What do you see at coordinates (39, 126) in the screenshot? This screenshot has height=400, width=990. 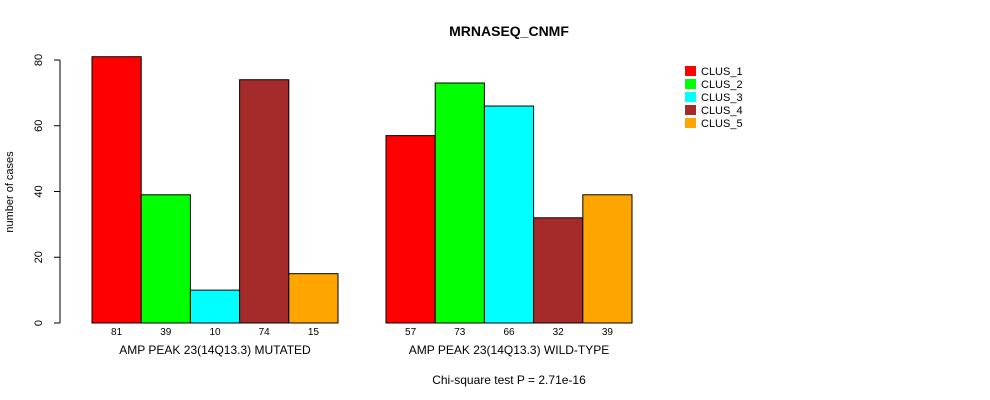 I see `y-tick-label: 60` at bounding box center [39, 126].